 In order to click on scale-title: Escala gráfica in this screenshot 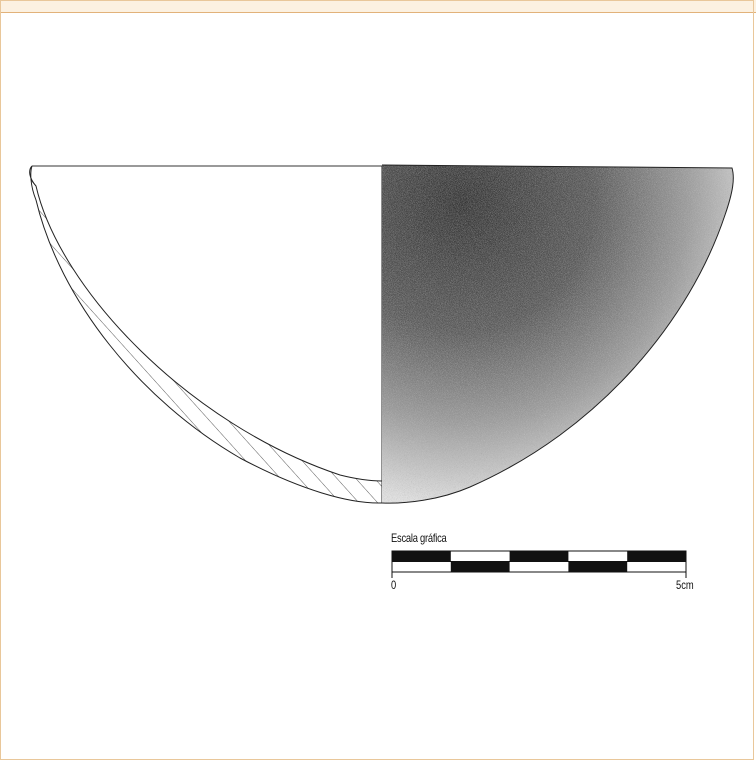, I will do `click(419, 538)`.